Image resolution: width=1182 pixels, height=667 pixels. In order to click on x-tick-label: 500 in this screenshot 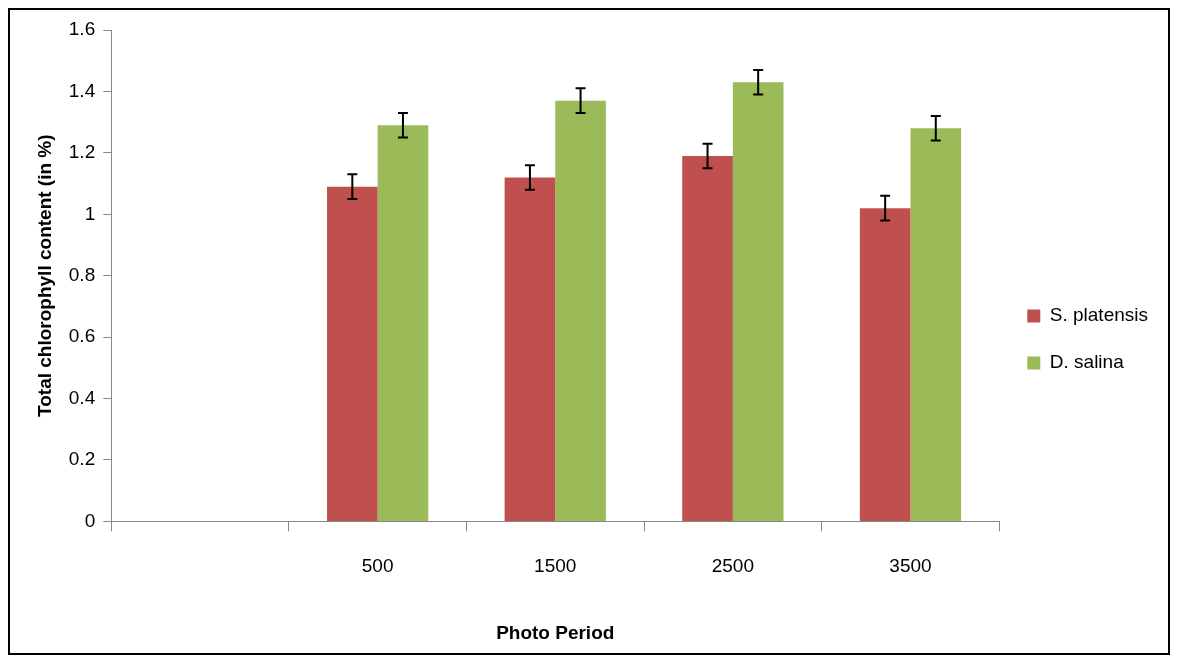, I will do `click(377, 566)`.